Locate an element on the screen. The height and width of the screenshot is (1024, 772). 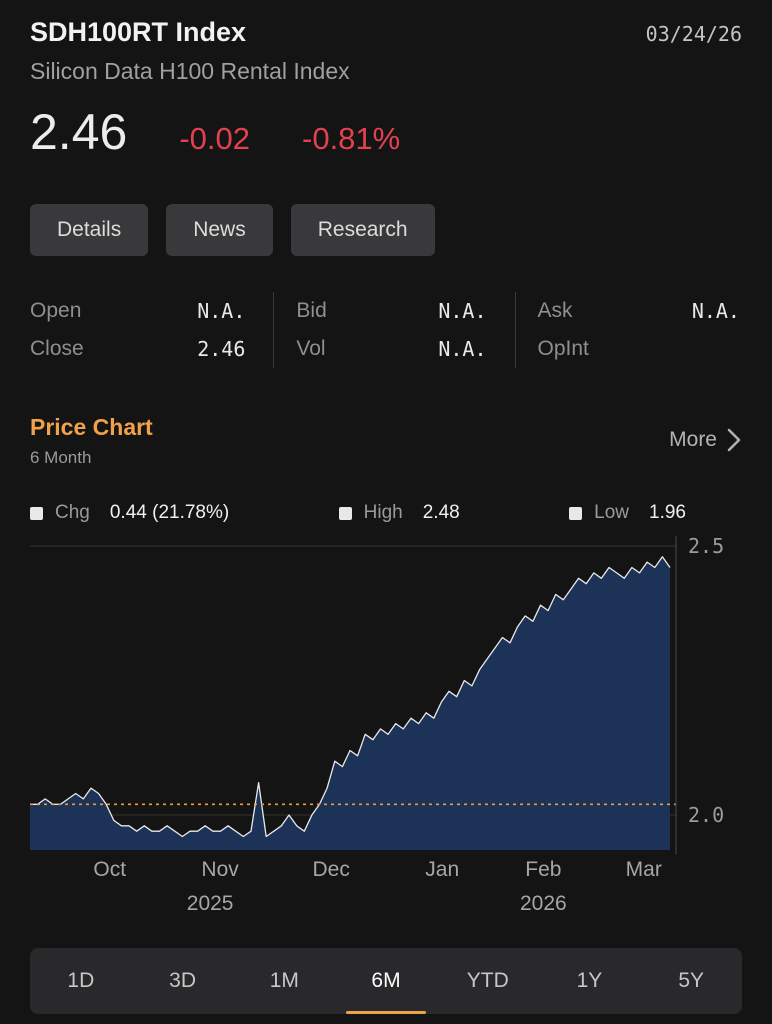
stat-opint: OpInt is located at coordinates (639, 349).